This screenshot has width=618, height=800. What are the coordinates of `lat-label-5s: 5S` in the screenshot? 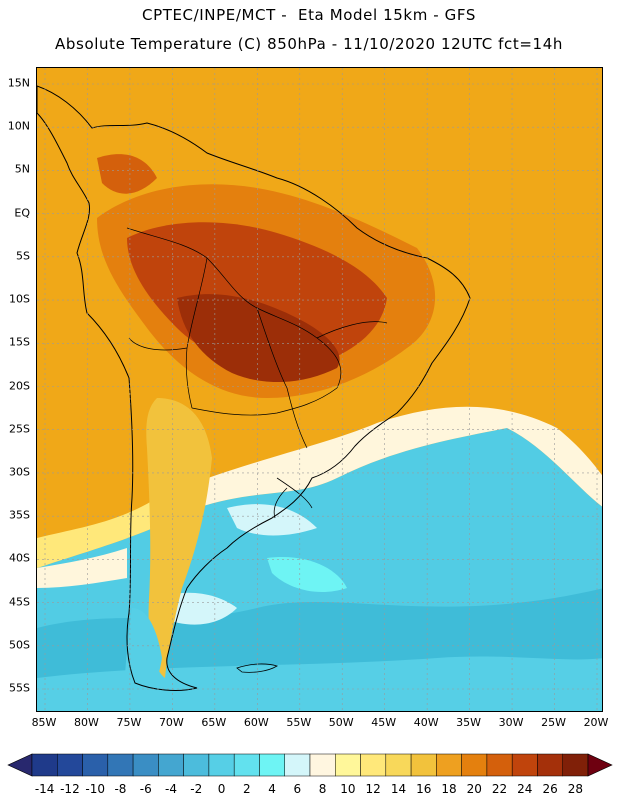 It's located at (23, 256).